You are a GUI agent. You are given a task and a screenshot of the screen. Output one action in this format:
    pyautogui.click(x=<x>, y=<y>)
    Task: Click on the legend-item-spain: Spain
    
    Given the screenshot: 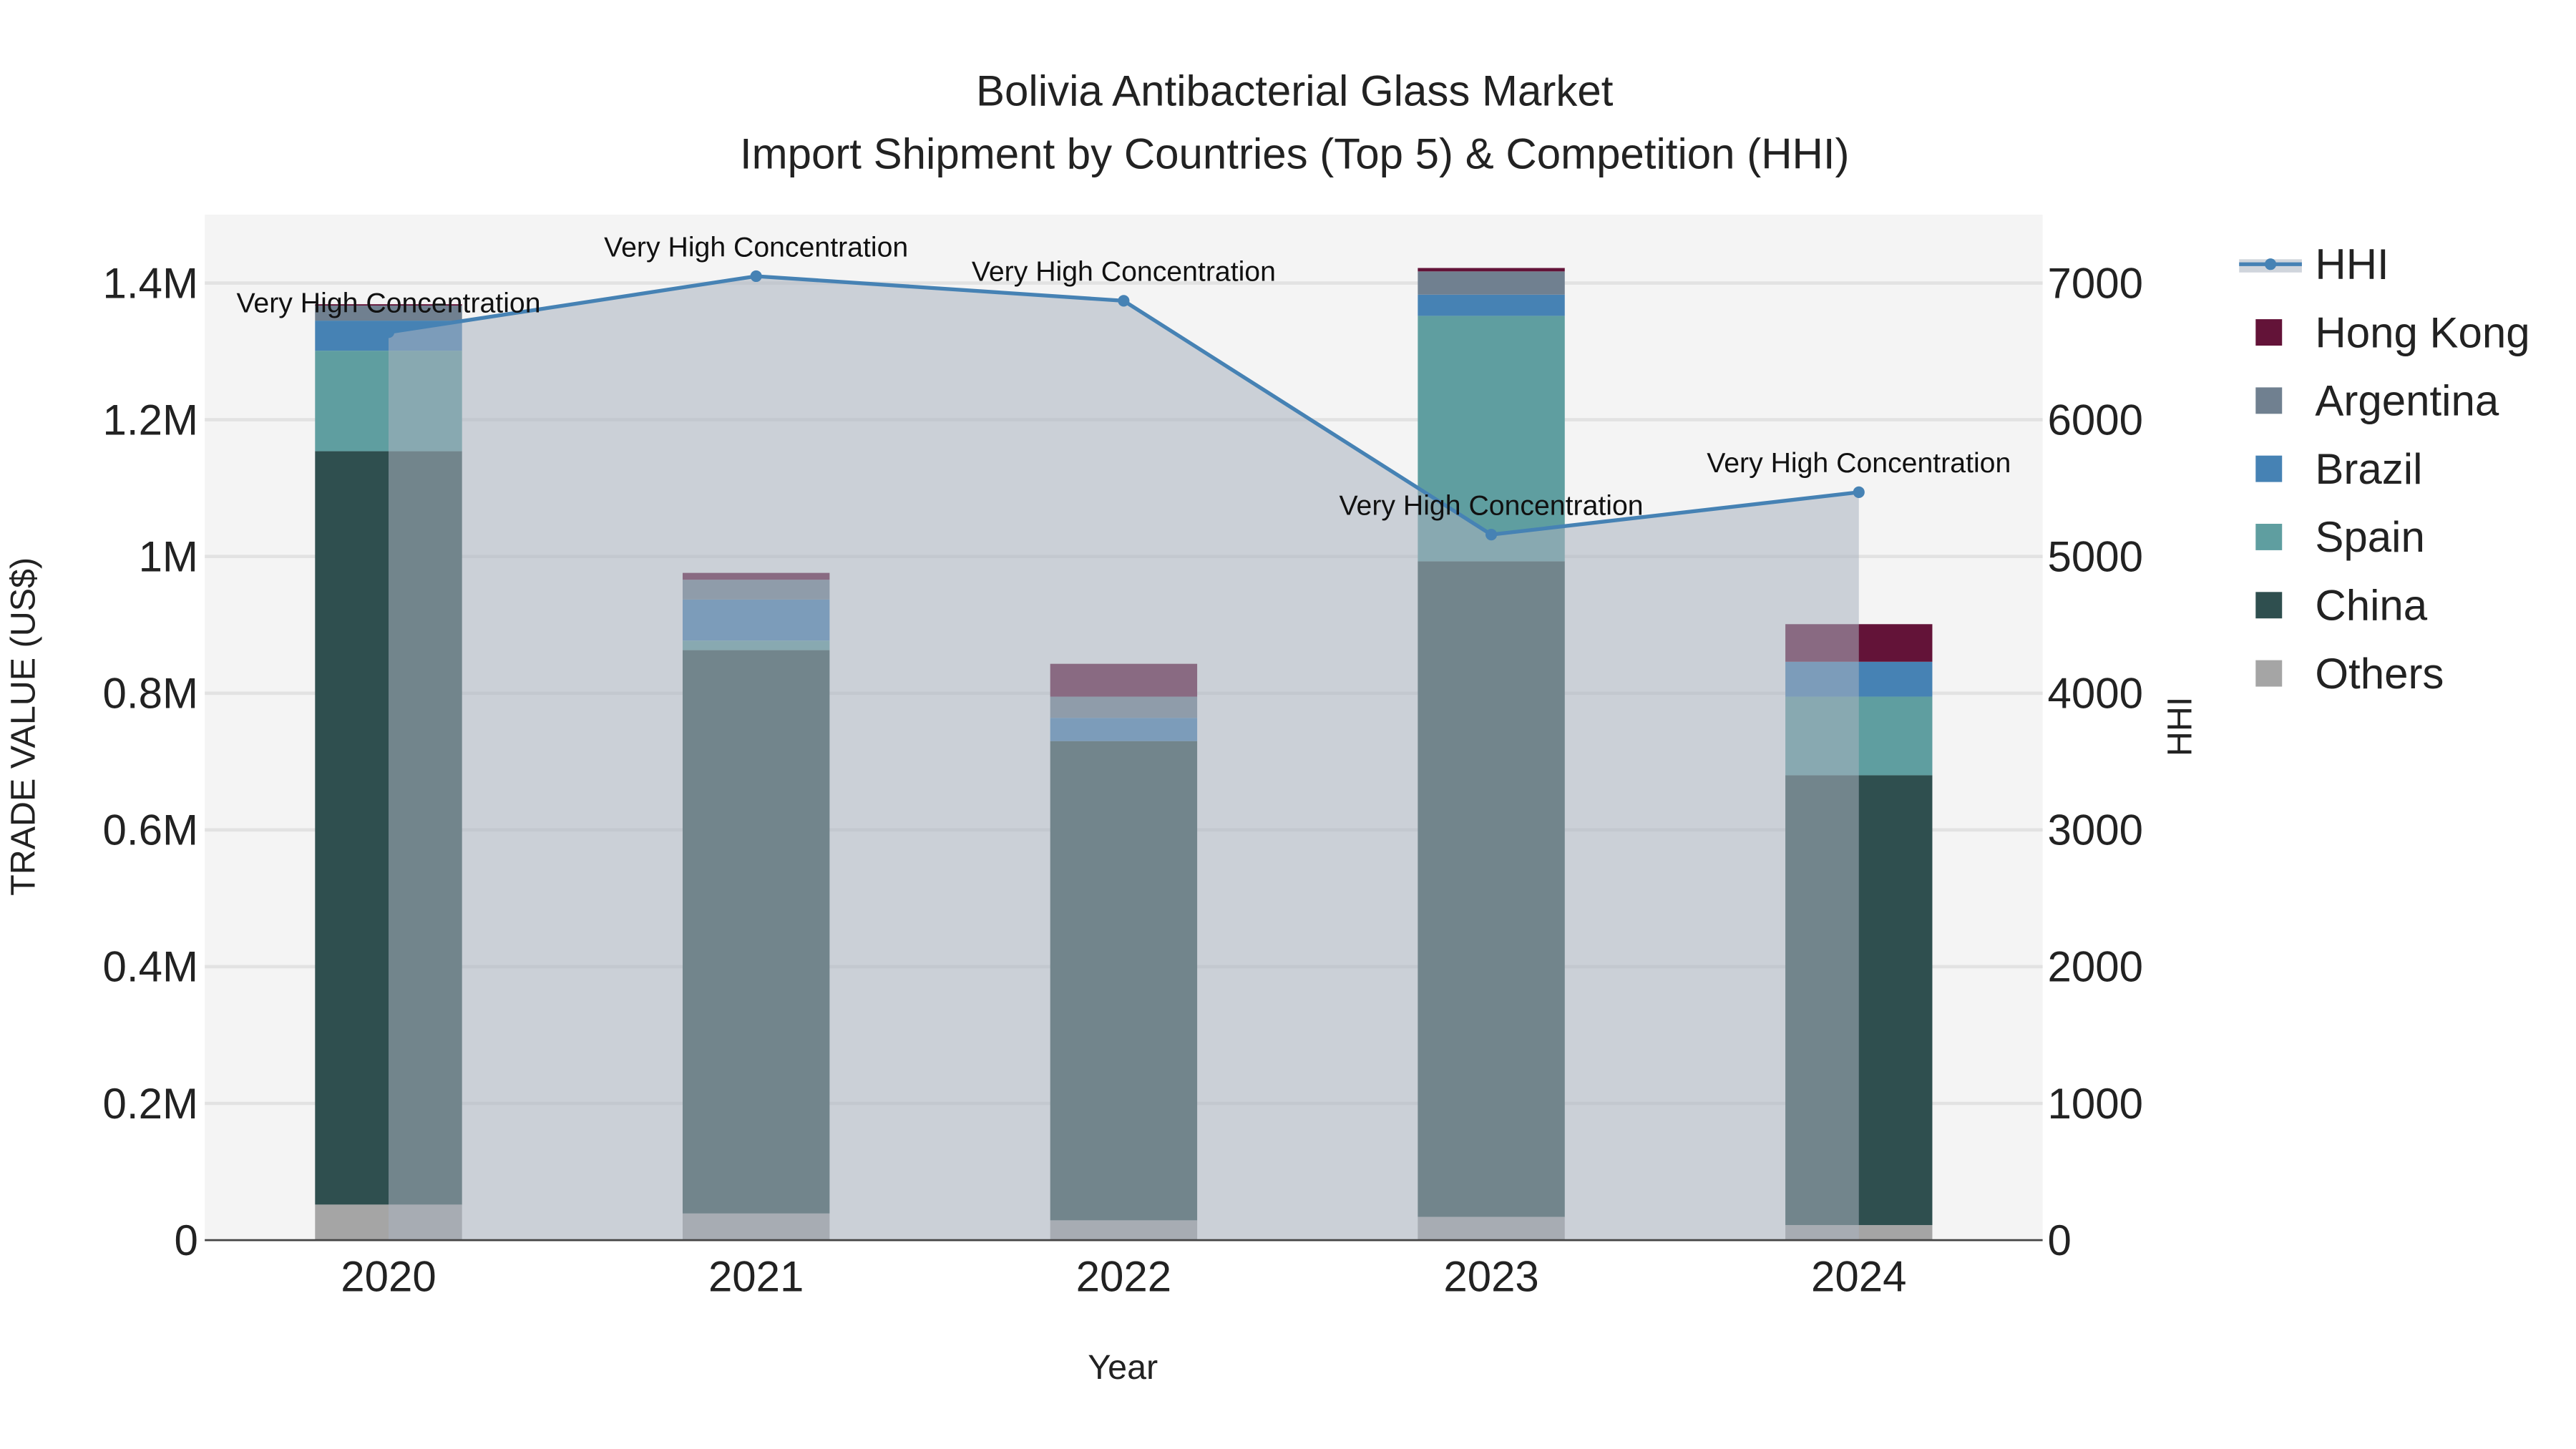 What is the action you would take?
    pyautogui.click(x=2340, y=537)
    